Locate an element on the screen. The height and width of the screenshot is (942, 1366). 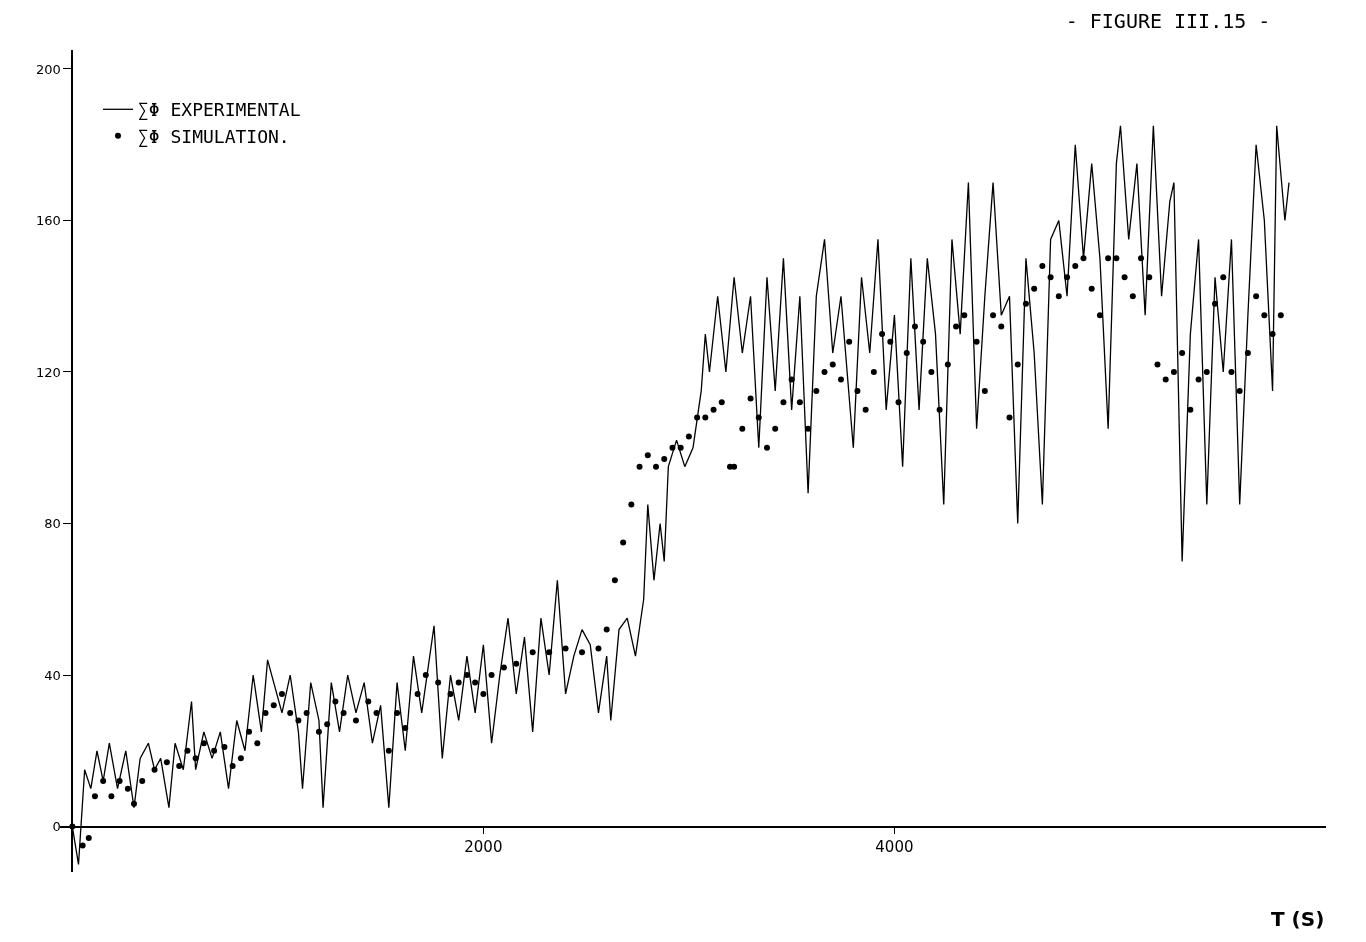
legend-label: ∑Φ EXPERIMENTAL is located at coordinates (219, 110).